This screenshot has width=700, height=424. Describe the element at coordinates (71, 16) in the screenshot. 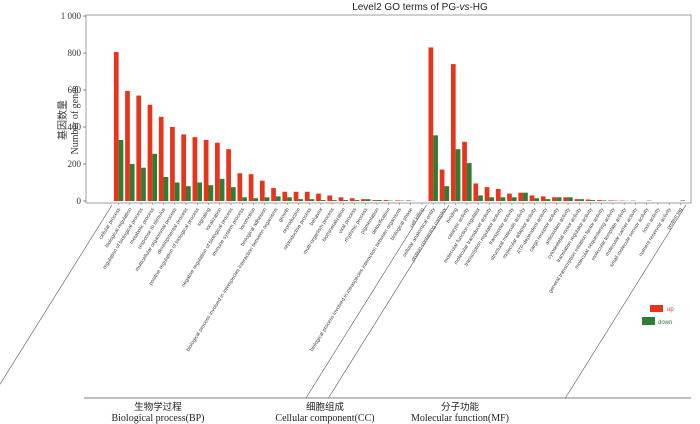

I see `y-tick-label: 1 000` at that location.